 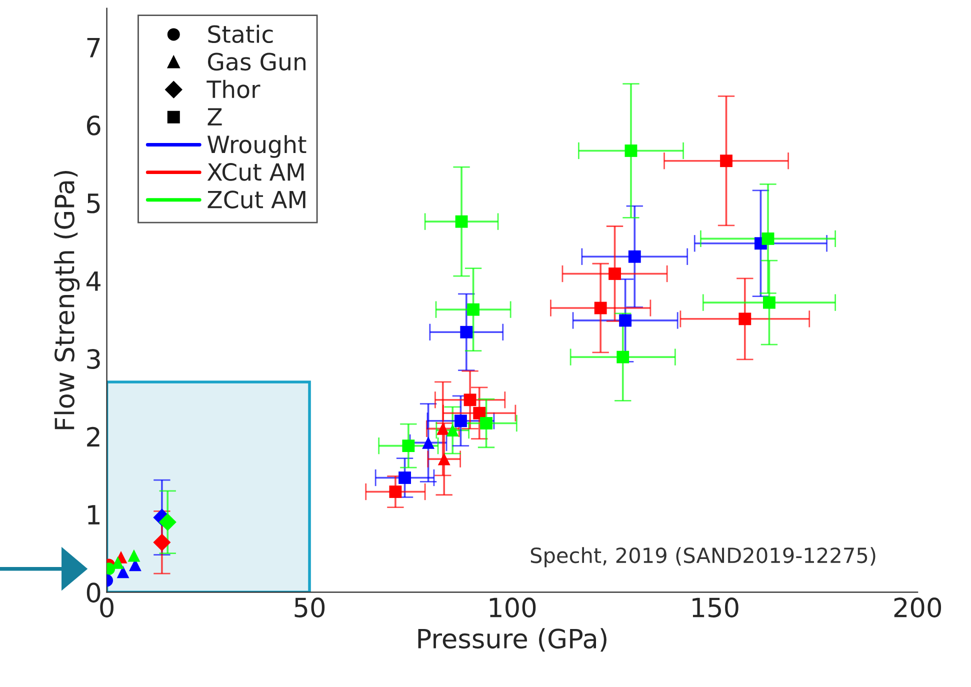 What do you see at coordinates (513, 608) in the screenshot?
I see `x-tick-label: 100` at bounding box center [513, 608].